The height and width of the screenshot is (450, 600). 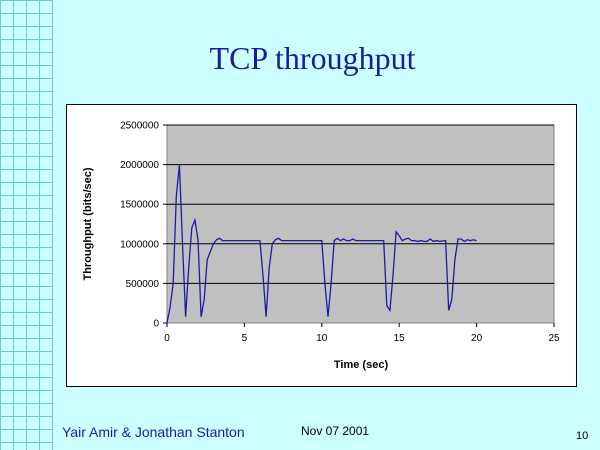 I want to click on y-tick-label: 1500000, so click(x=139, y=205).